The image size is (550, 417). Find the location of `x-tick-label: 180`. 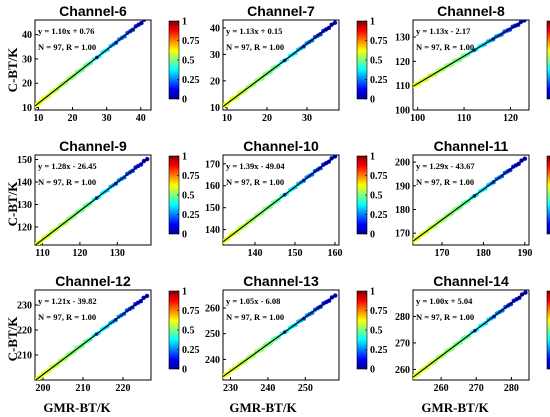

x-tick-label: 180 is located at coordinates (483, 253).